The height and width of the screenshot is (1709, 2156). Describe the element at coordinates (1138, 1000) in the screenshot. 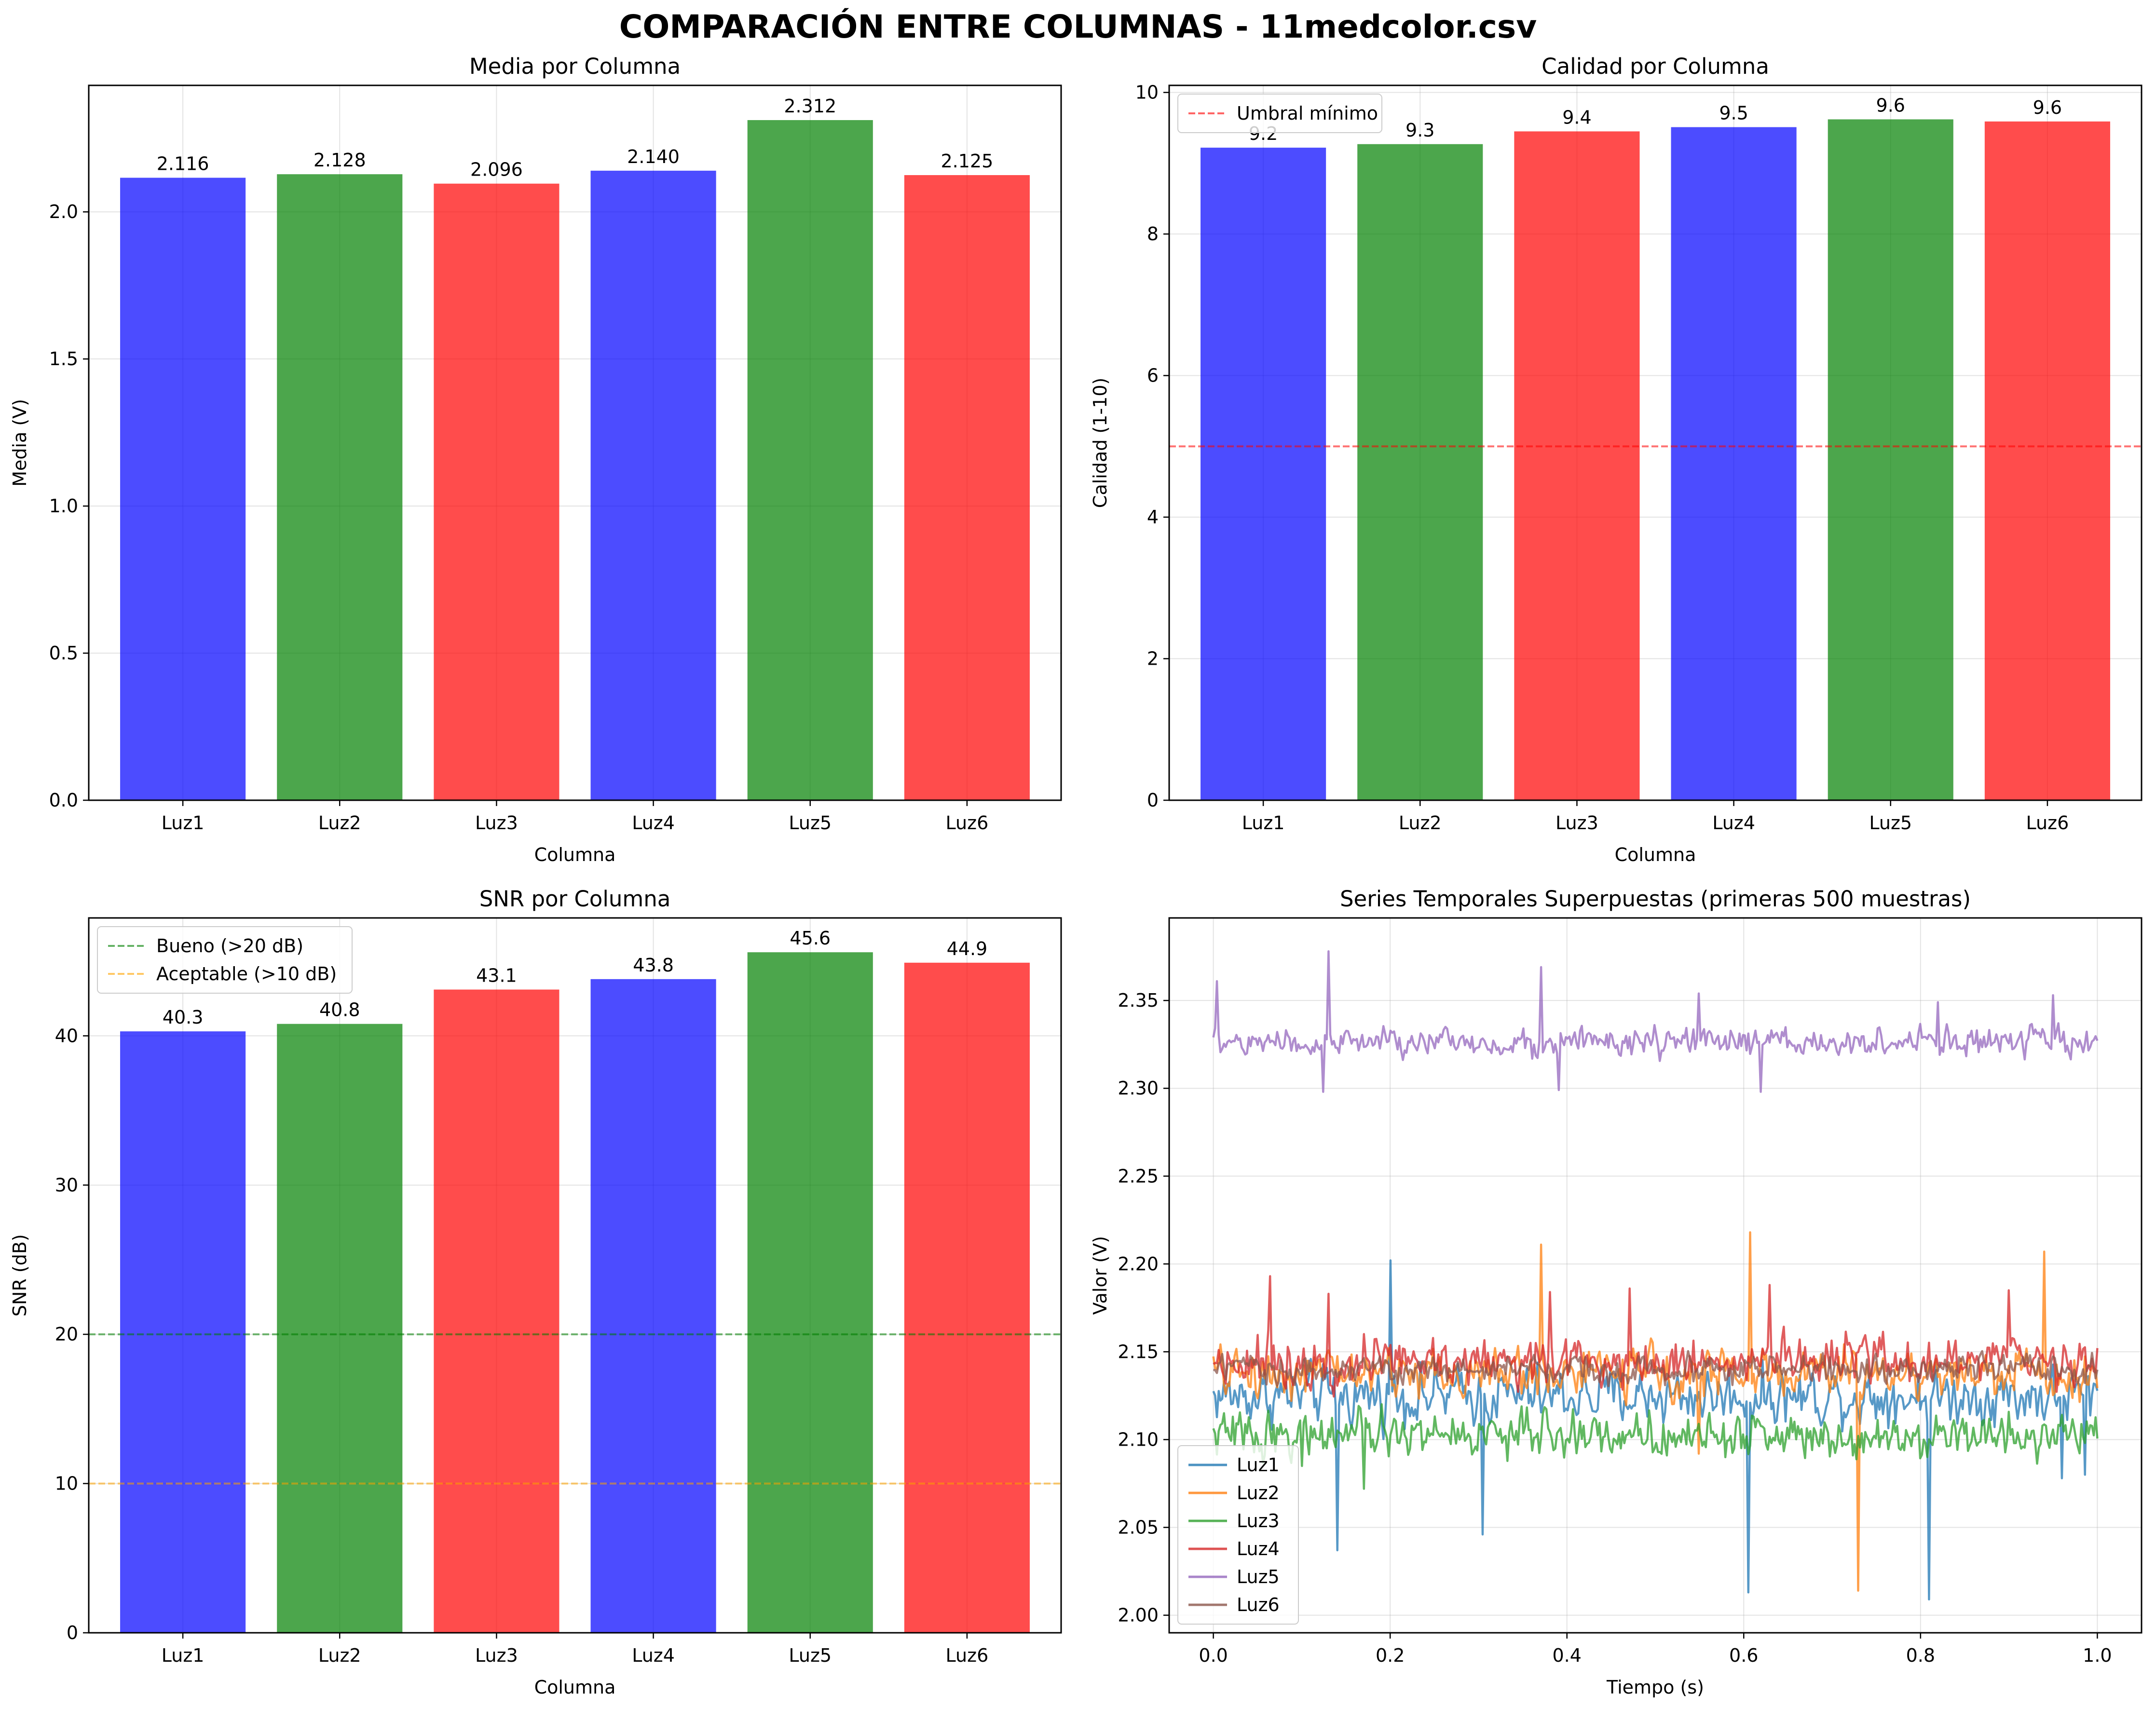

I see `y-tick-label: 2.35` at that location.